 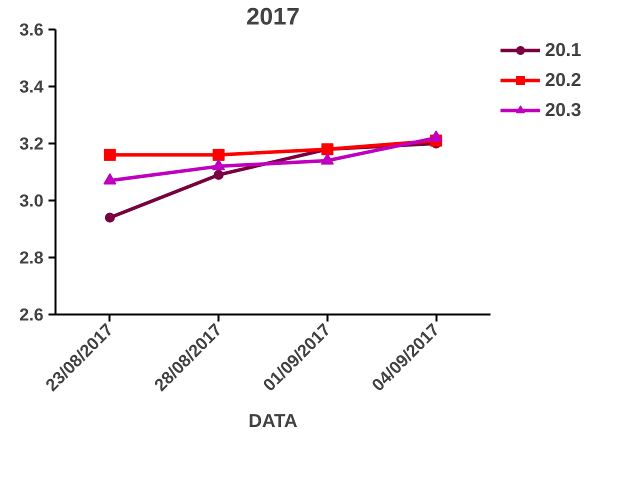 What do you see at coordinates (273, 420) in the screenshot?
I see `x-axis-title: DATA` at bounding box center [273, 420].